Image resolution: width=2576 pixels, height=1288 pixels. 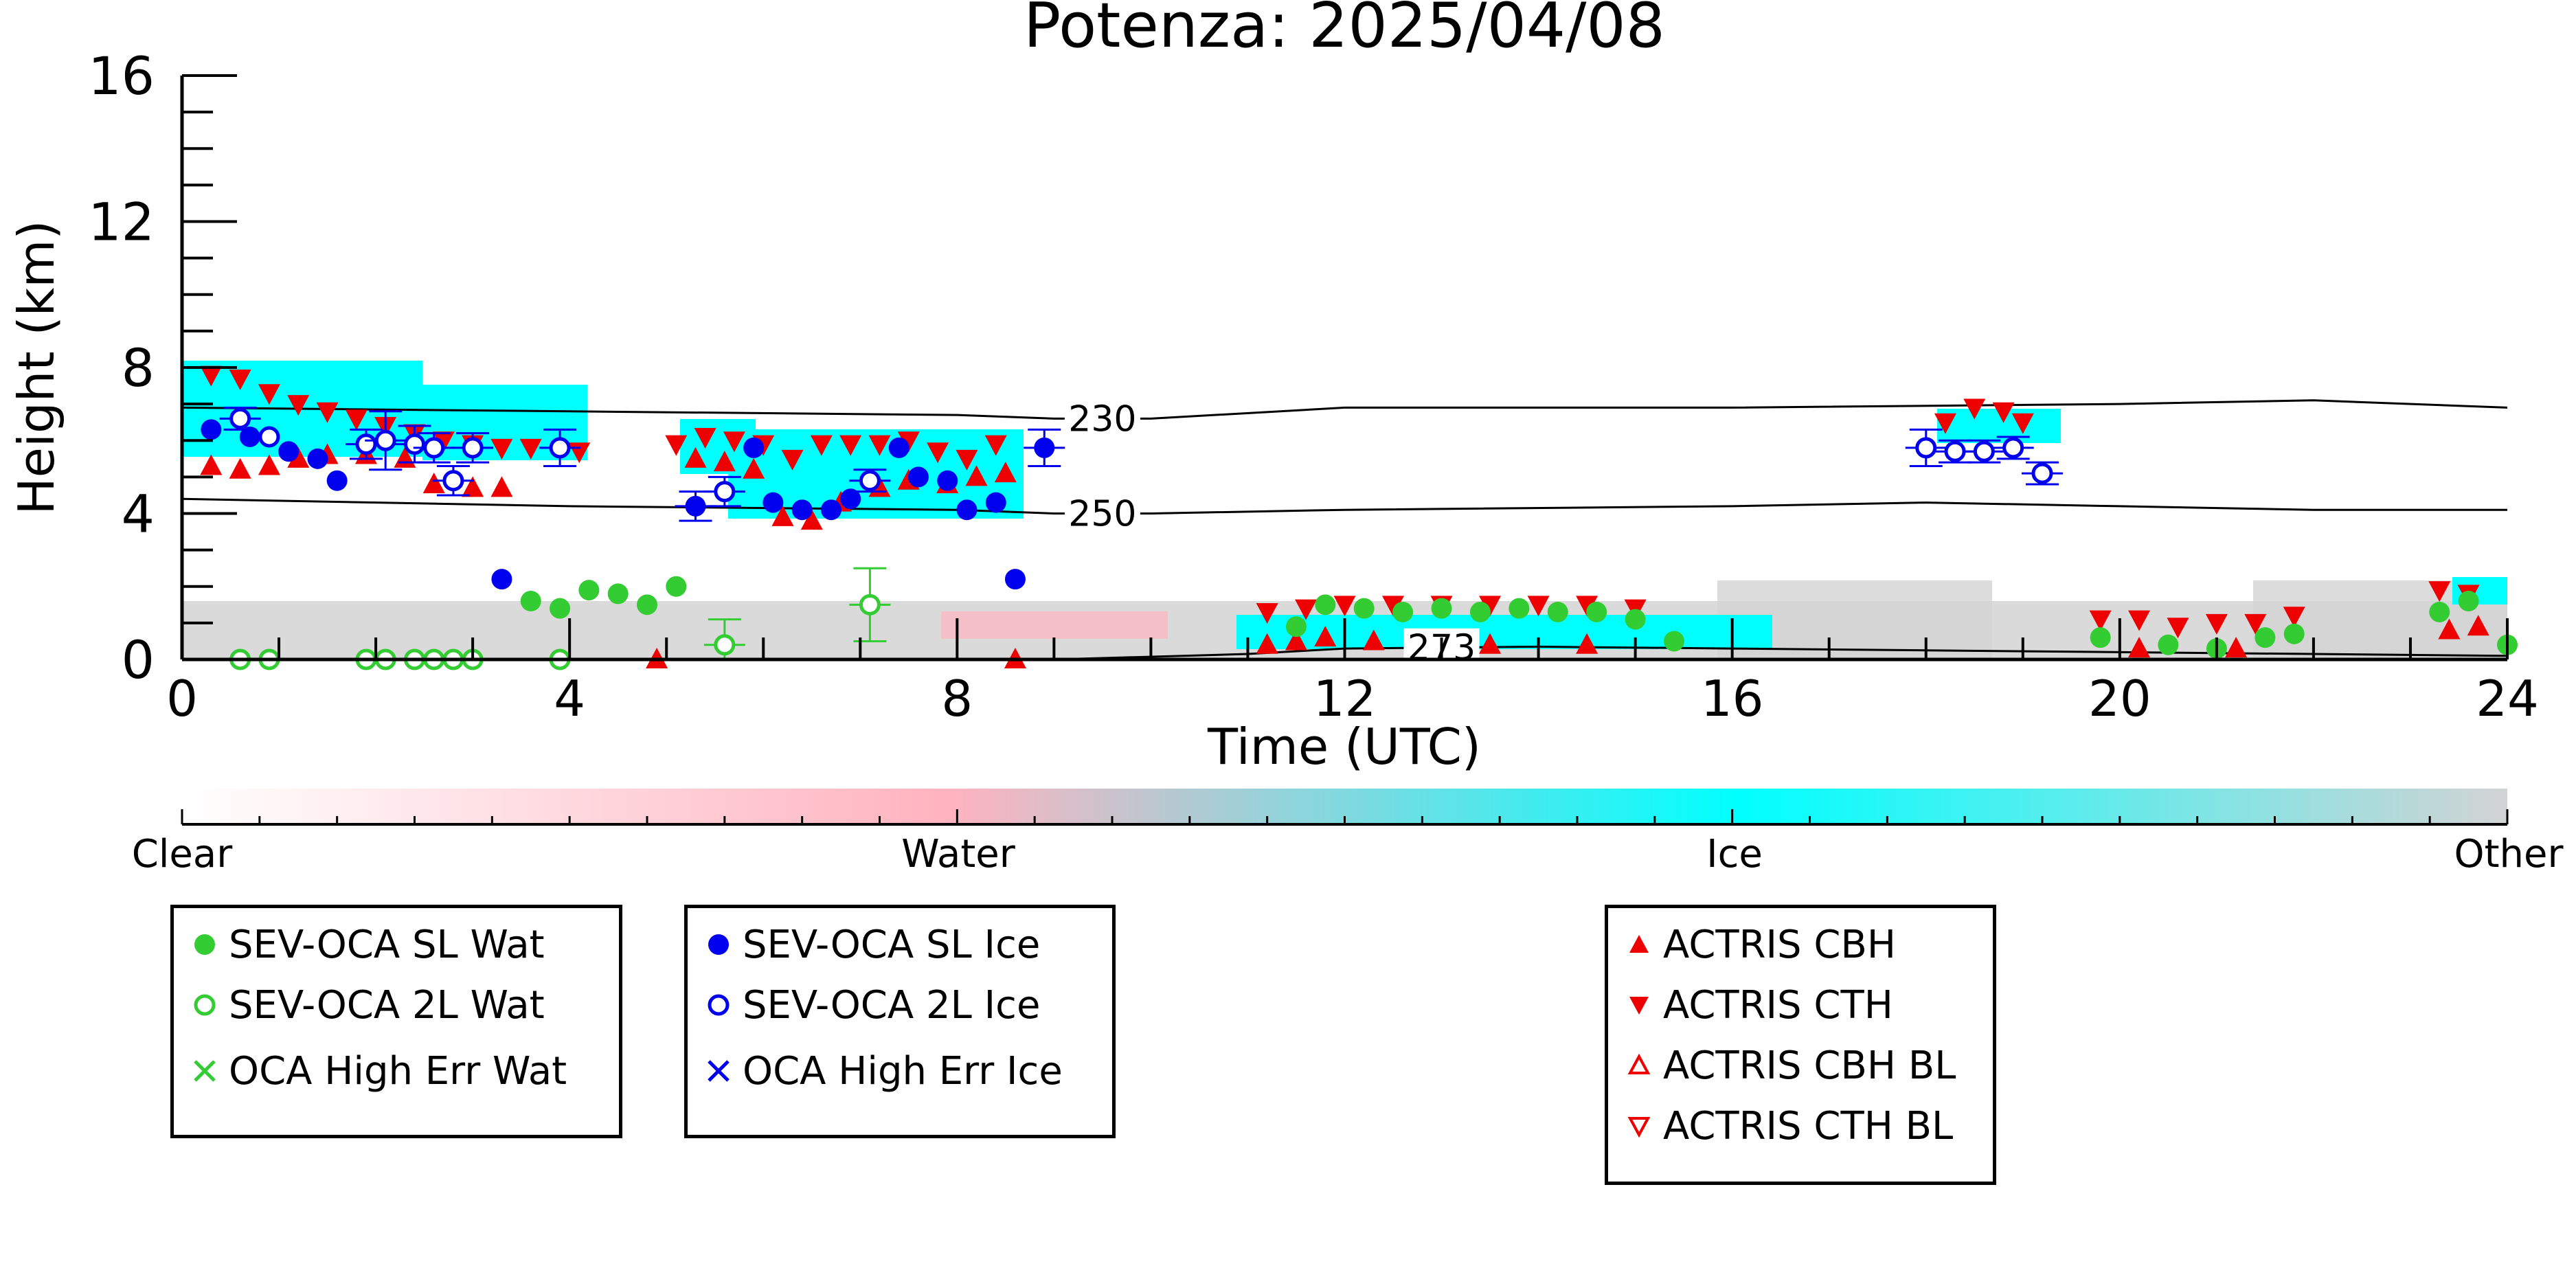 What do you see at coordinates (377, 1071) in the screenshot?
I see `legend-item: OCA High Err Wat` at bounding box center [377, 1071].